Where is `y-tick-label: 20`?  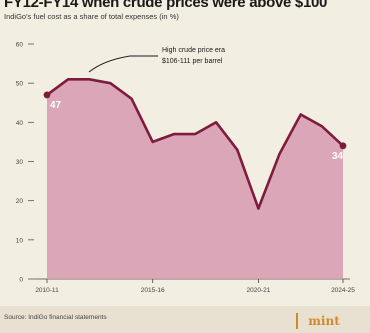 y-tick-label: 20 is located at coordinates (20, 201).